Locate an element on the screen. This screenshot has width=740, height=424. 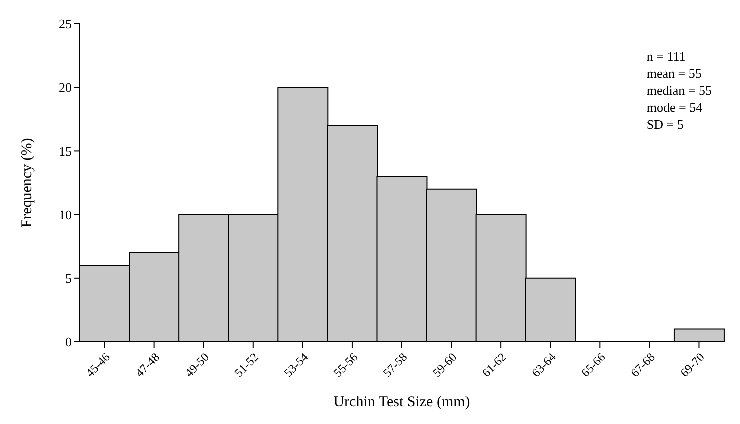
y-tick-label: 20 is located at coordinates (65, 88).